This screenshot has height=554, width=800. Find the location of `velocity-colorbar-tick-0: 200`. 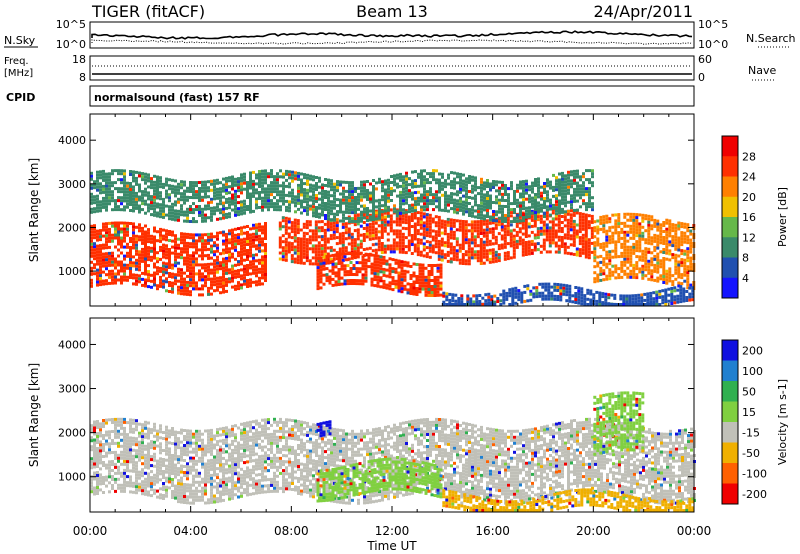

velocity-colorbar-tick-0: 200 is located at coordinates (752, 350).